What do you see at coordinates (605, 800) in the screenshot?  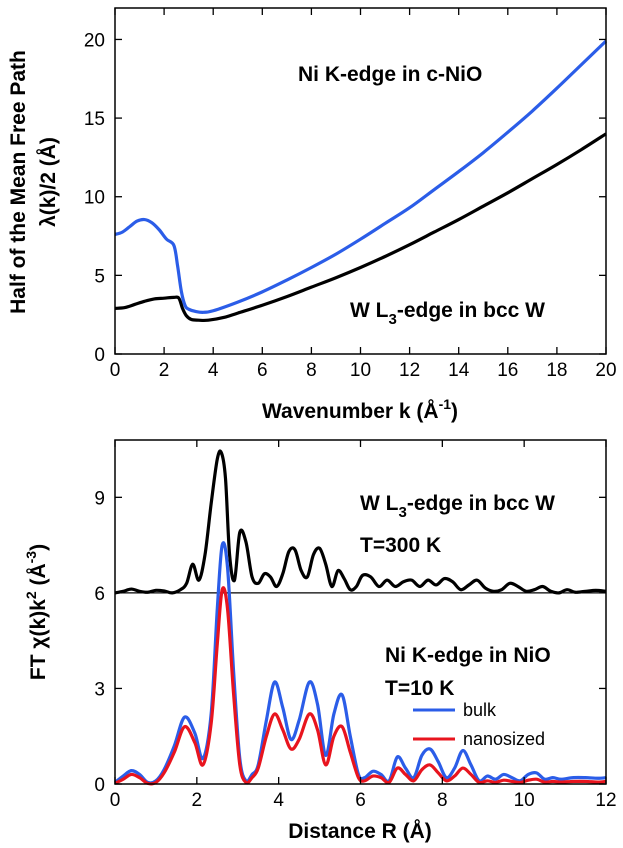 I see `bottom-x-tick-label: 12` at bounding box center [605, 800].